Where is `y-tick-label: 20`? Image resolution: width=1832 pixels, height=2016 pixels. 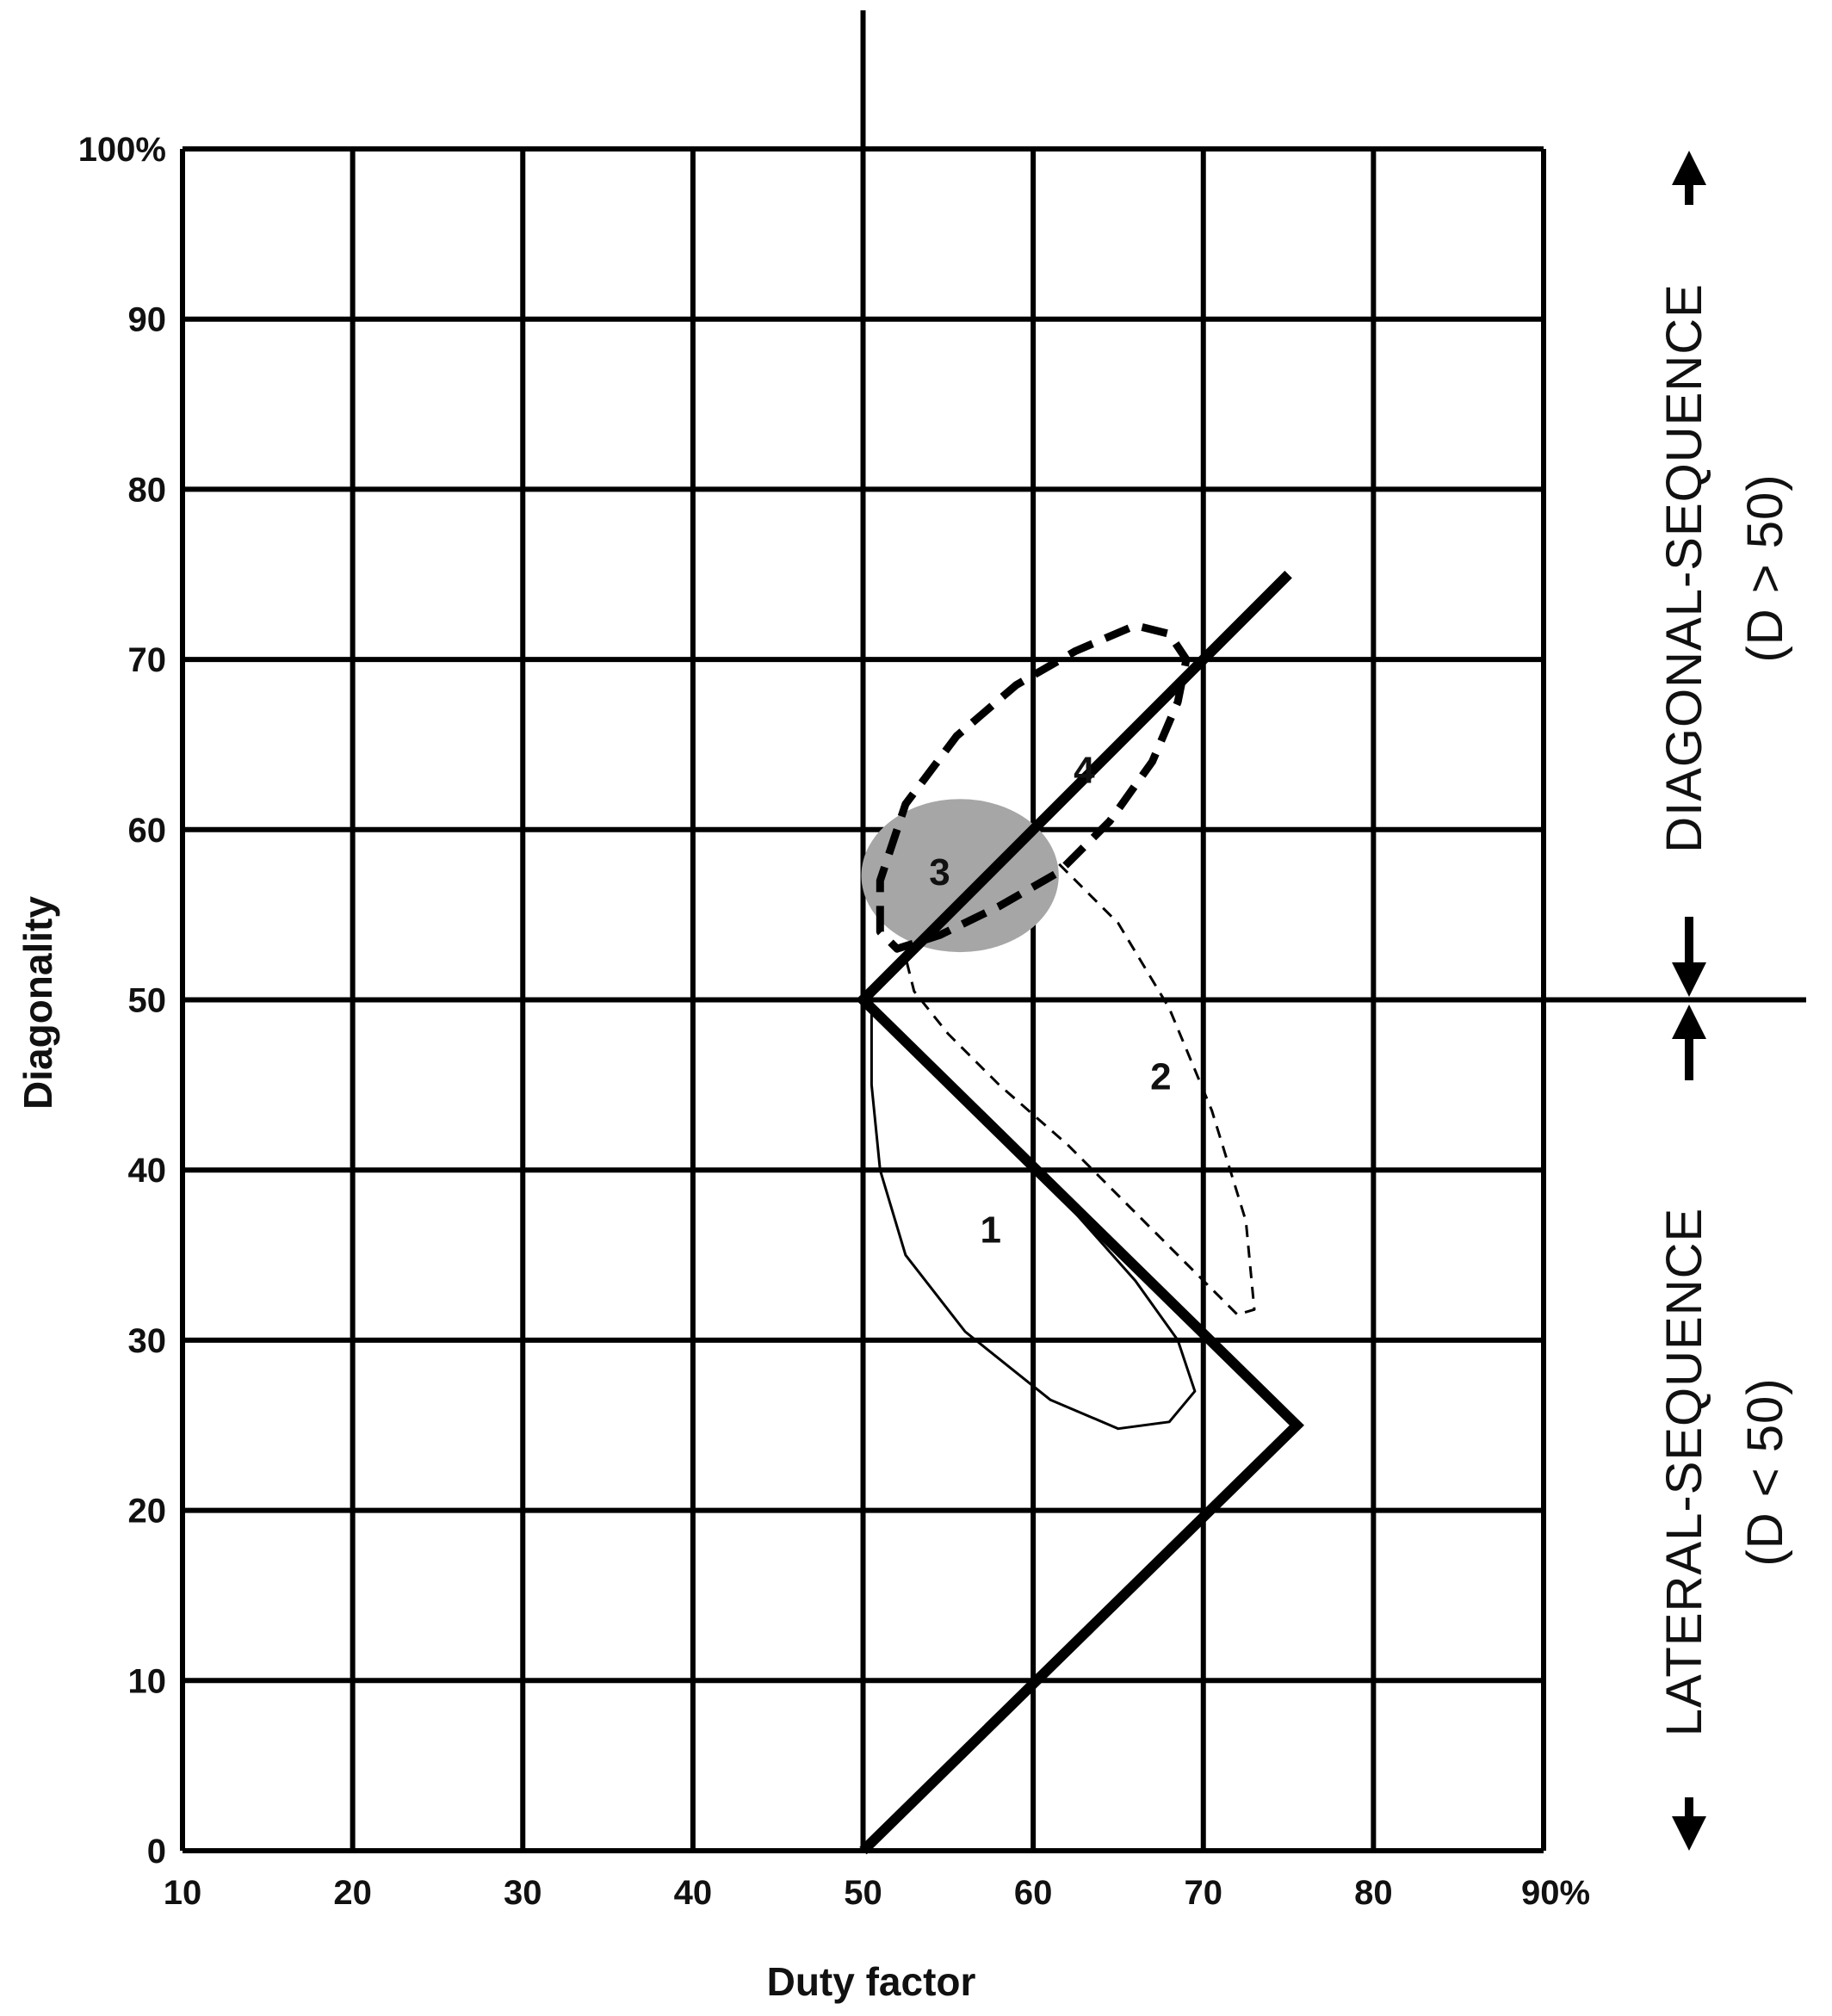 y-tick-label: 20 is located at coordinates (147, 1512).